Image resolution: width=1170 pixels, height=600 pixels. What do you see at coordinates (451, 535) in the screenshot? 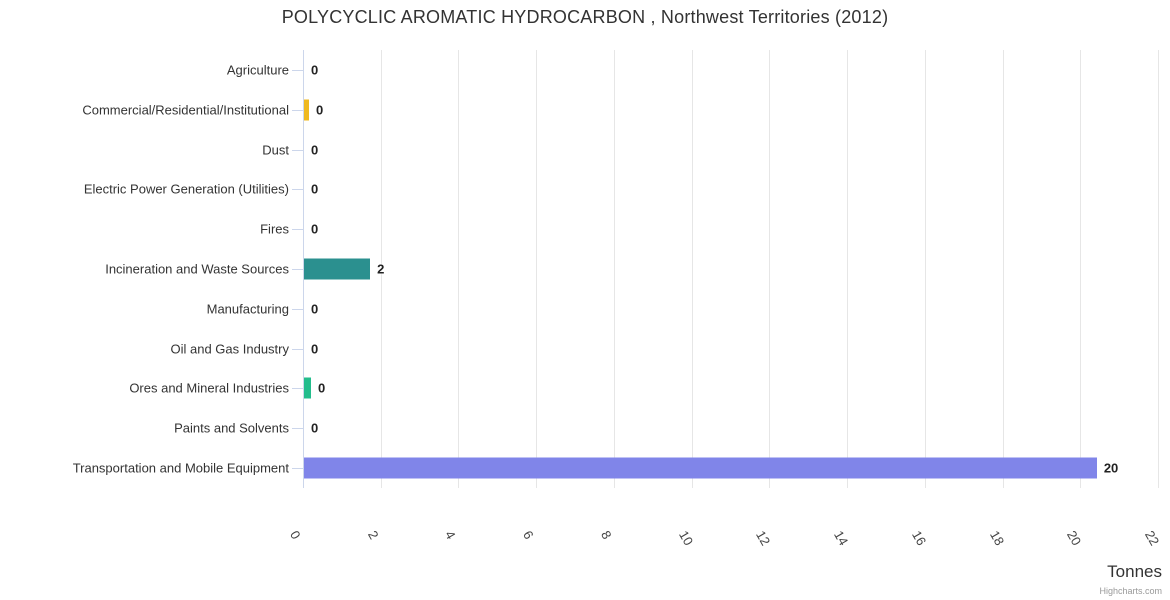
I see `x-tick-label: 4` at bounding box center [451, 535].